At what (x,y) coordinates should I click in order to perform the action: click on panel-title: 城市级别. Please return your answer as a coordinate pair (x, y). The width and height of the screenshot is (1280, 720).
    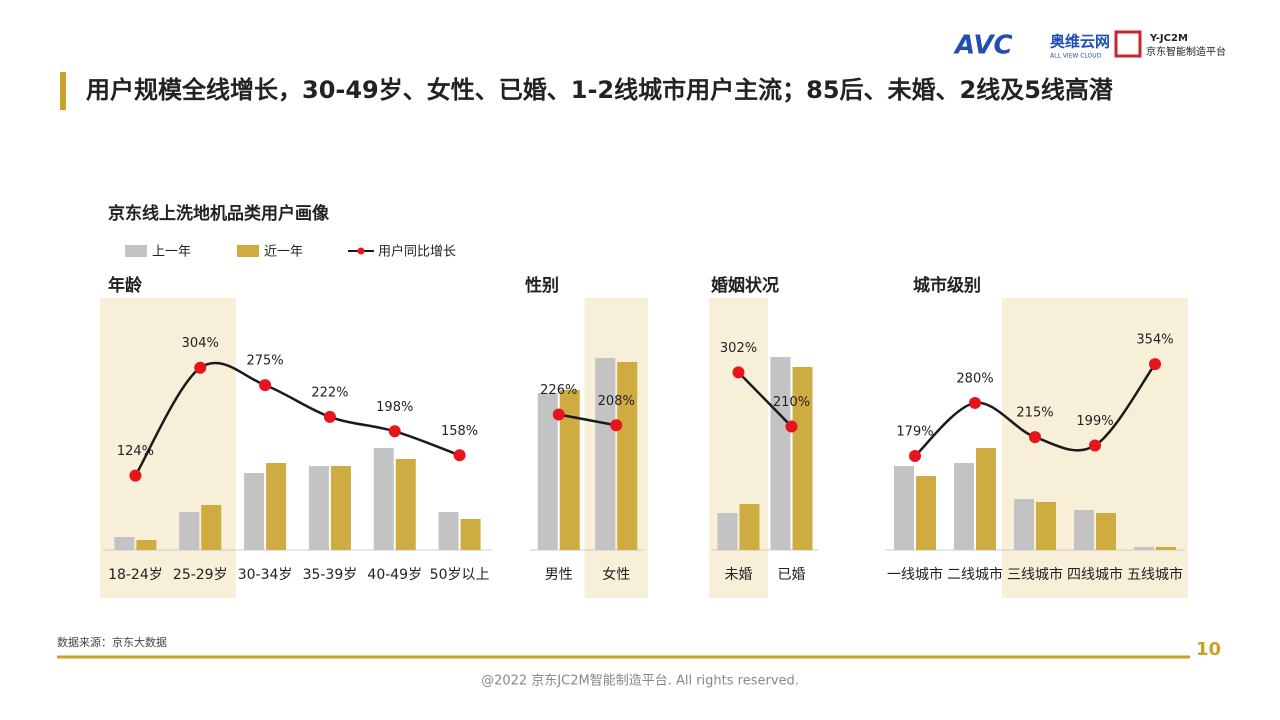
    Looking at the image, I should click on (947, 285).